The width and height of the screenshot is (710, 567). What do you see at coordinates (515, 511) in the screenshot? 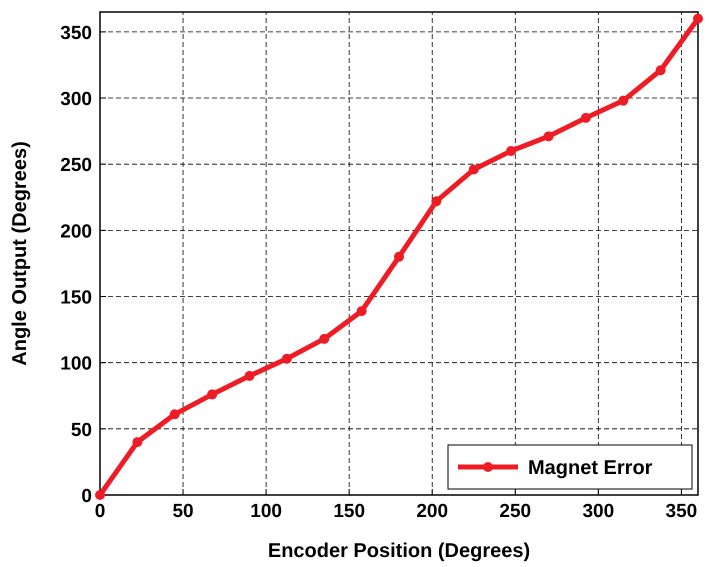
I see `x-tick-label: 250` at bounding box center [515, 511].